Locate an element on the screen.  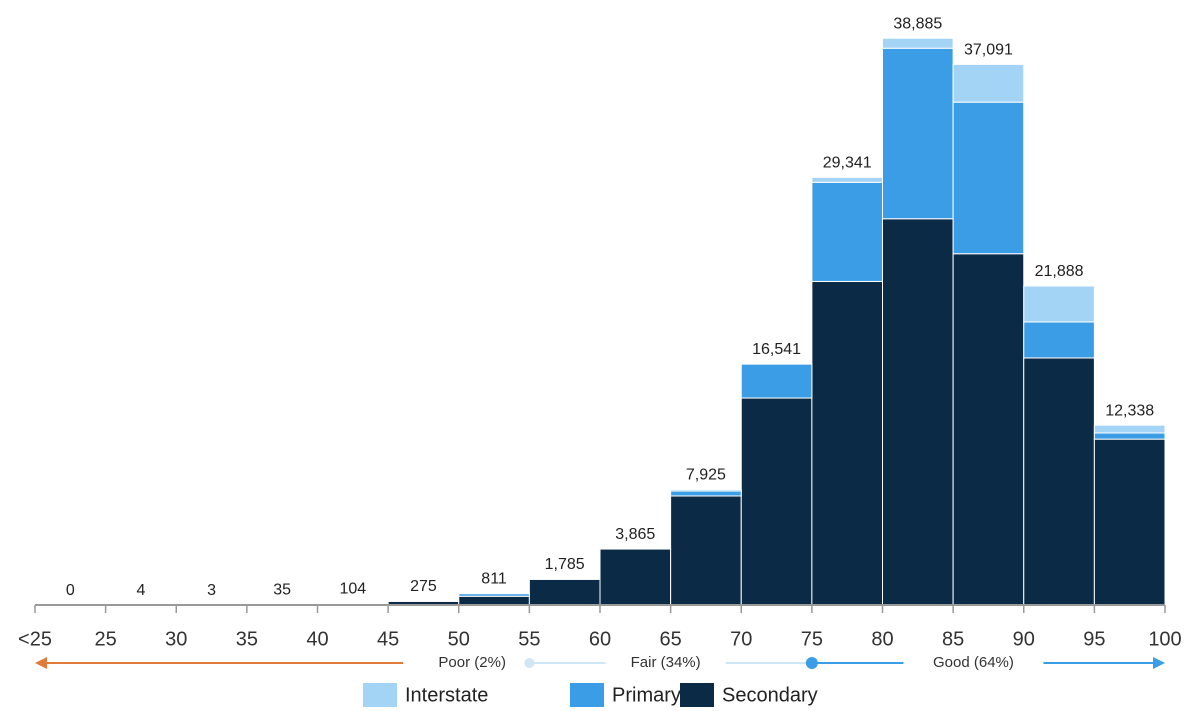
x-tick-label: 70 is located at coordinates (741, 639).